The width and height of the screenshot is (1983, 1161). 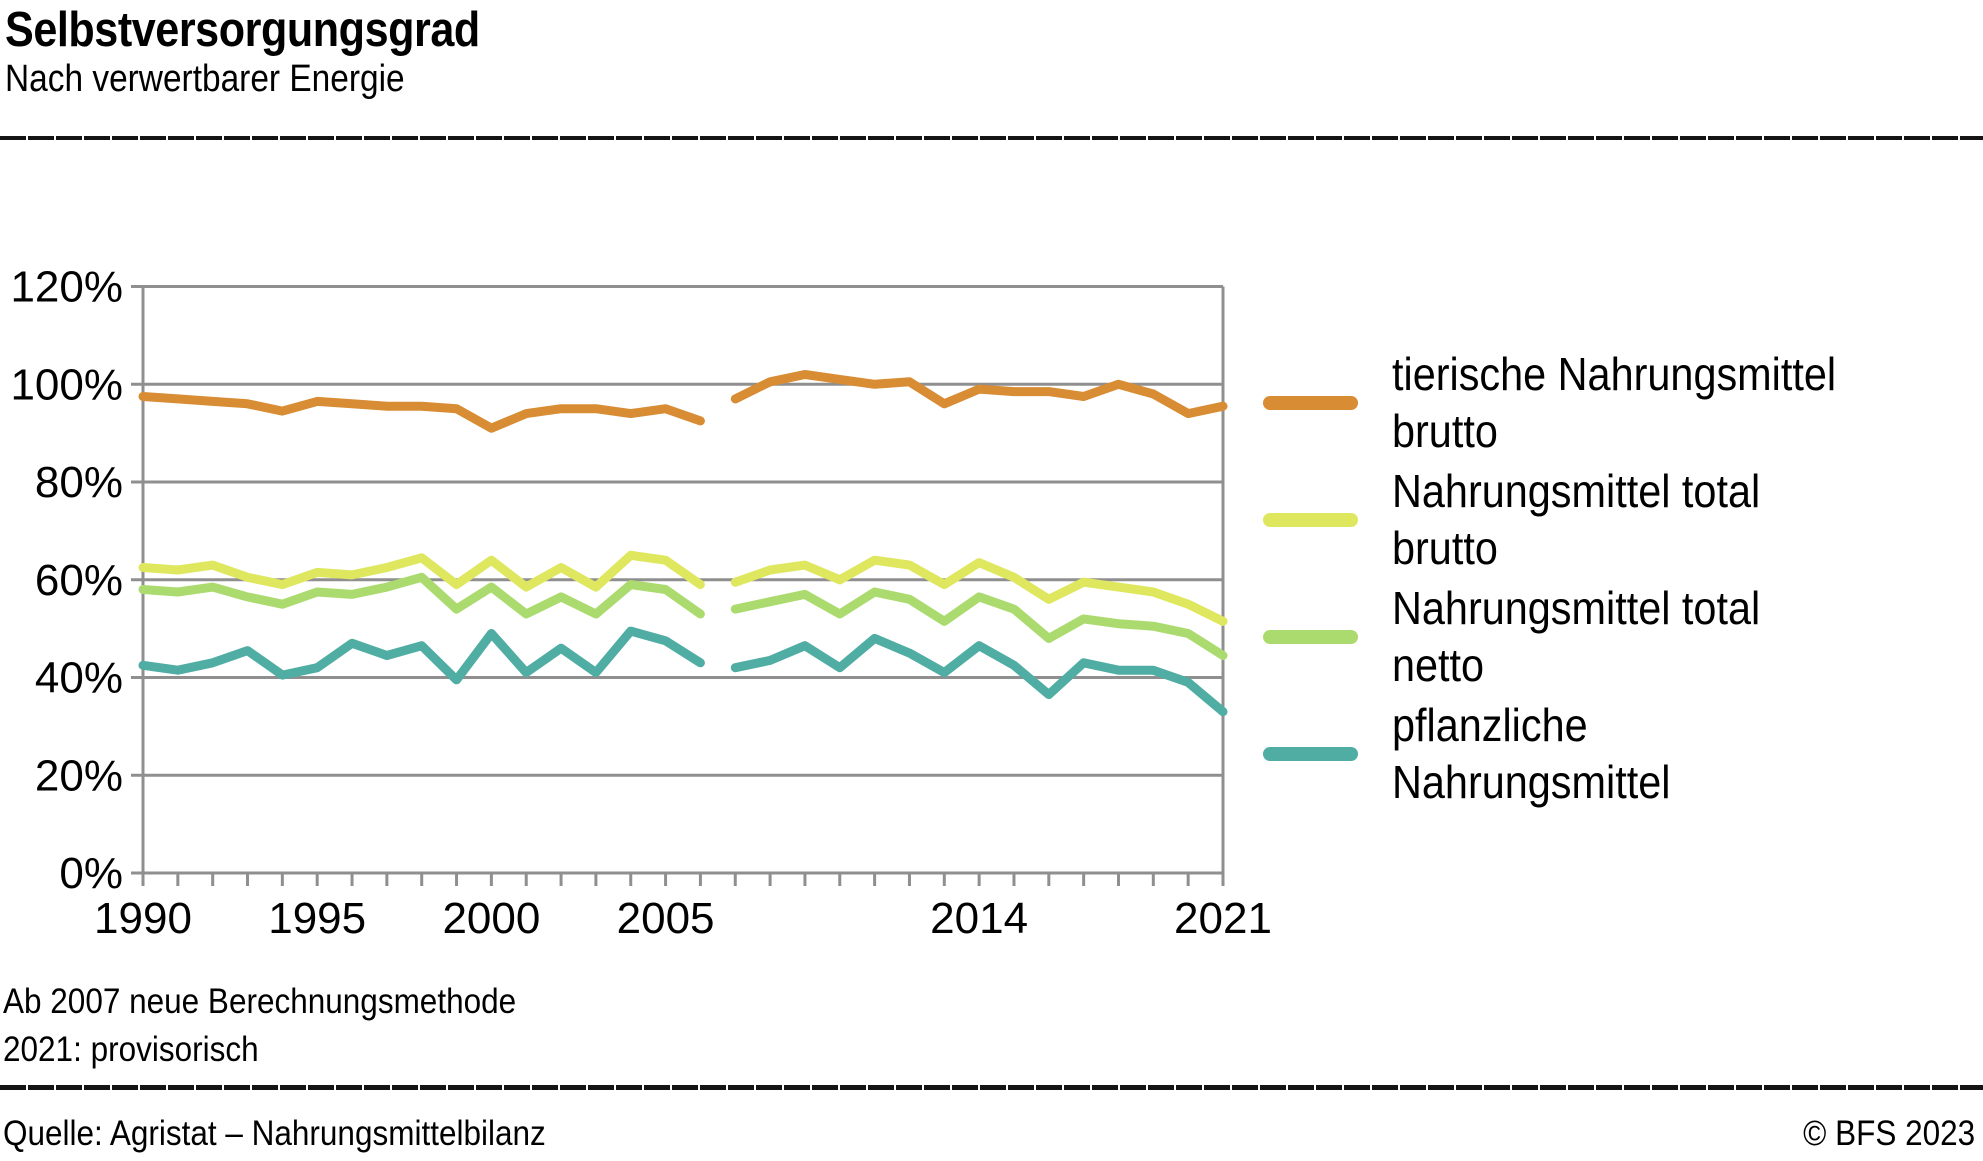 What do you see at coordinates (260, 1001) in the screenshot?
I see `footnote-method: Ab 2007 neue Berechnungsmethode` at bounding box center [260, 1001].